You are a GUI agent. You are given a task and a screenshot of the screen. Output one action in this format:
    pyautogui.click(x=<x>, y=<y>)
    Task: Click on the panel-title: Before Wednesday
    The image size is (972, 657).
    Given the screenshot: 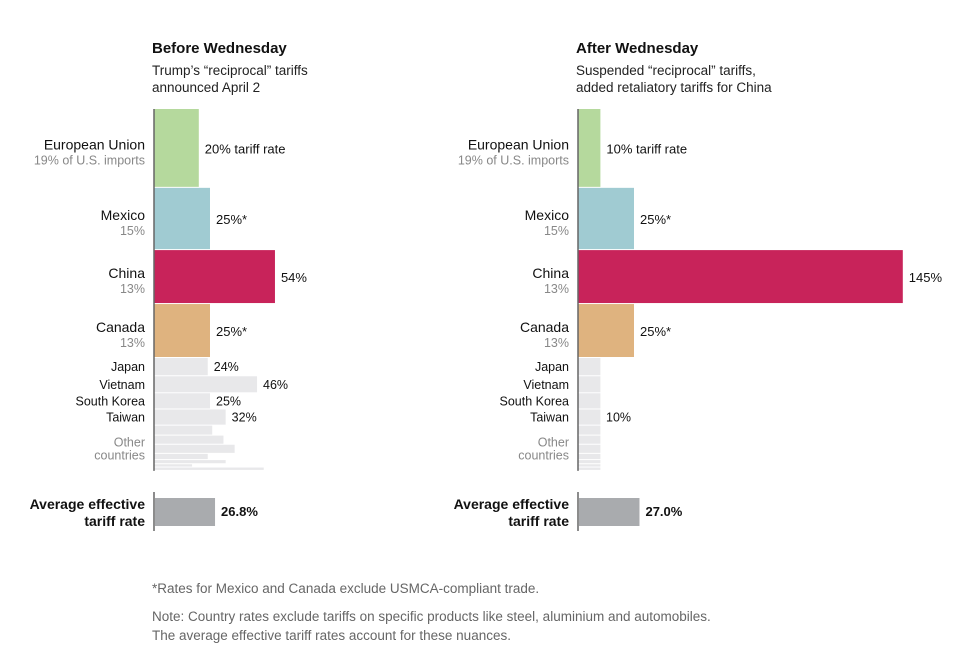 What is the action you would take?
    pyautogui.click(x=219, y=48)
    